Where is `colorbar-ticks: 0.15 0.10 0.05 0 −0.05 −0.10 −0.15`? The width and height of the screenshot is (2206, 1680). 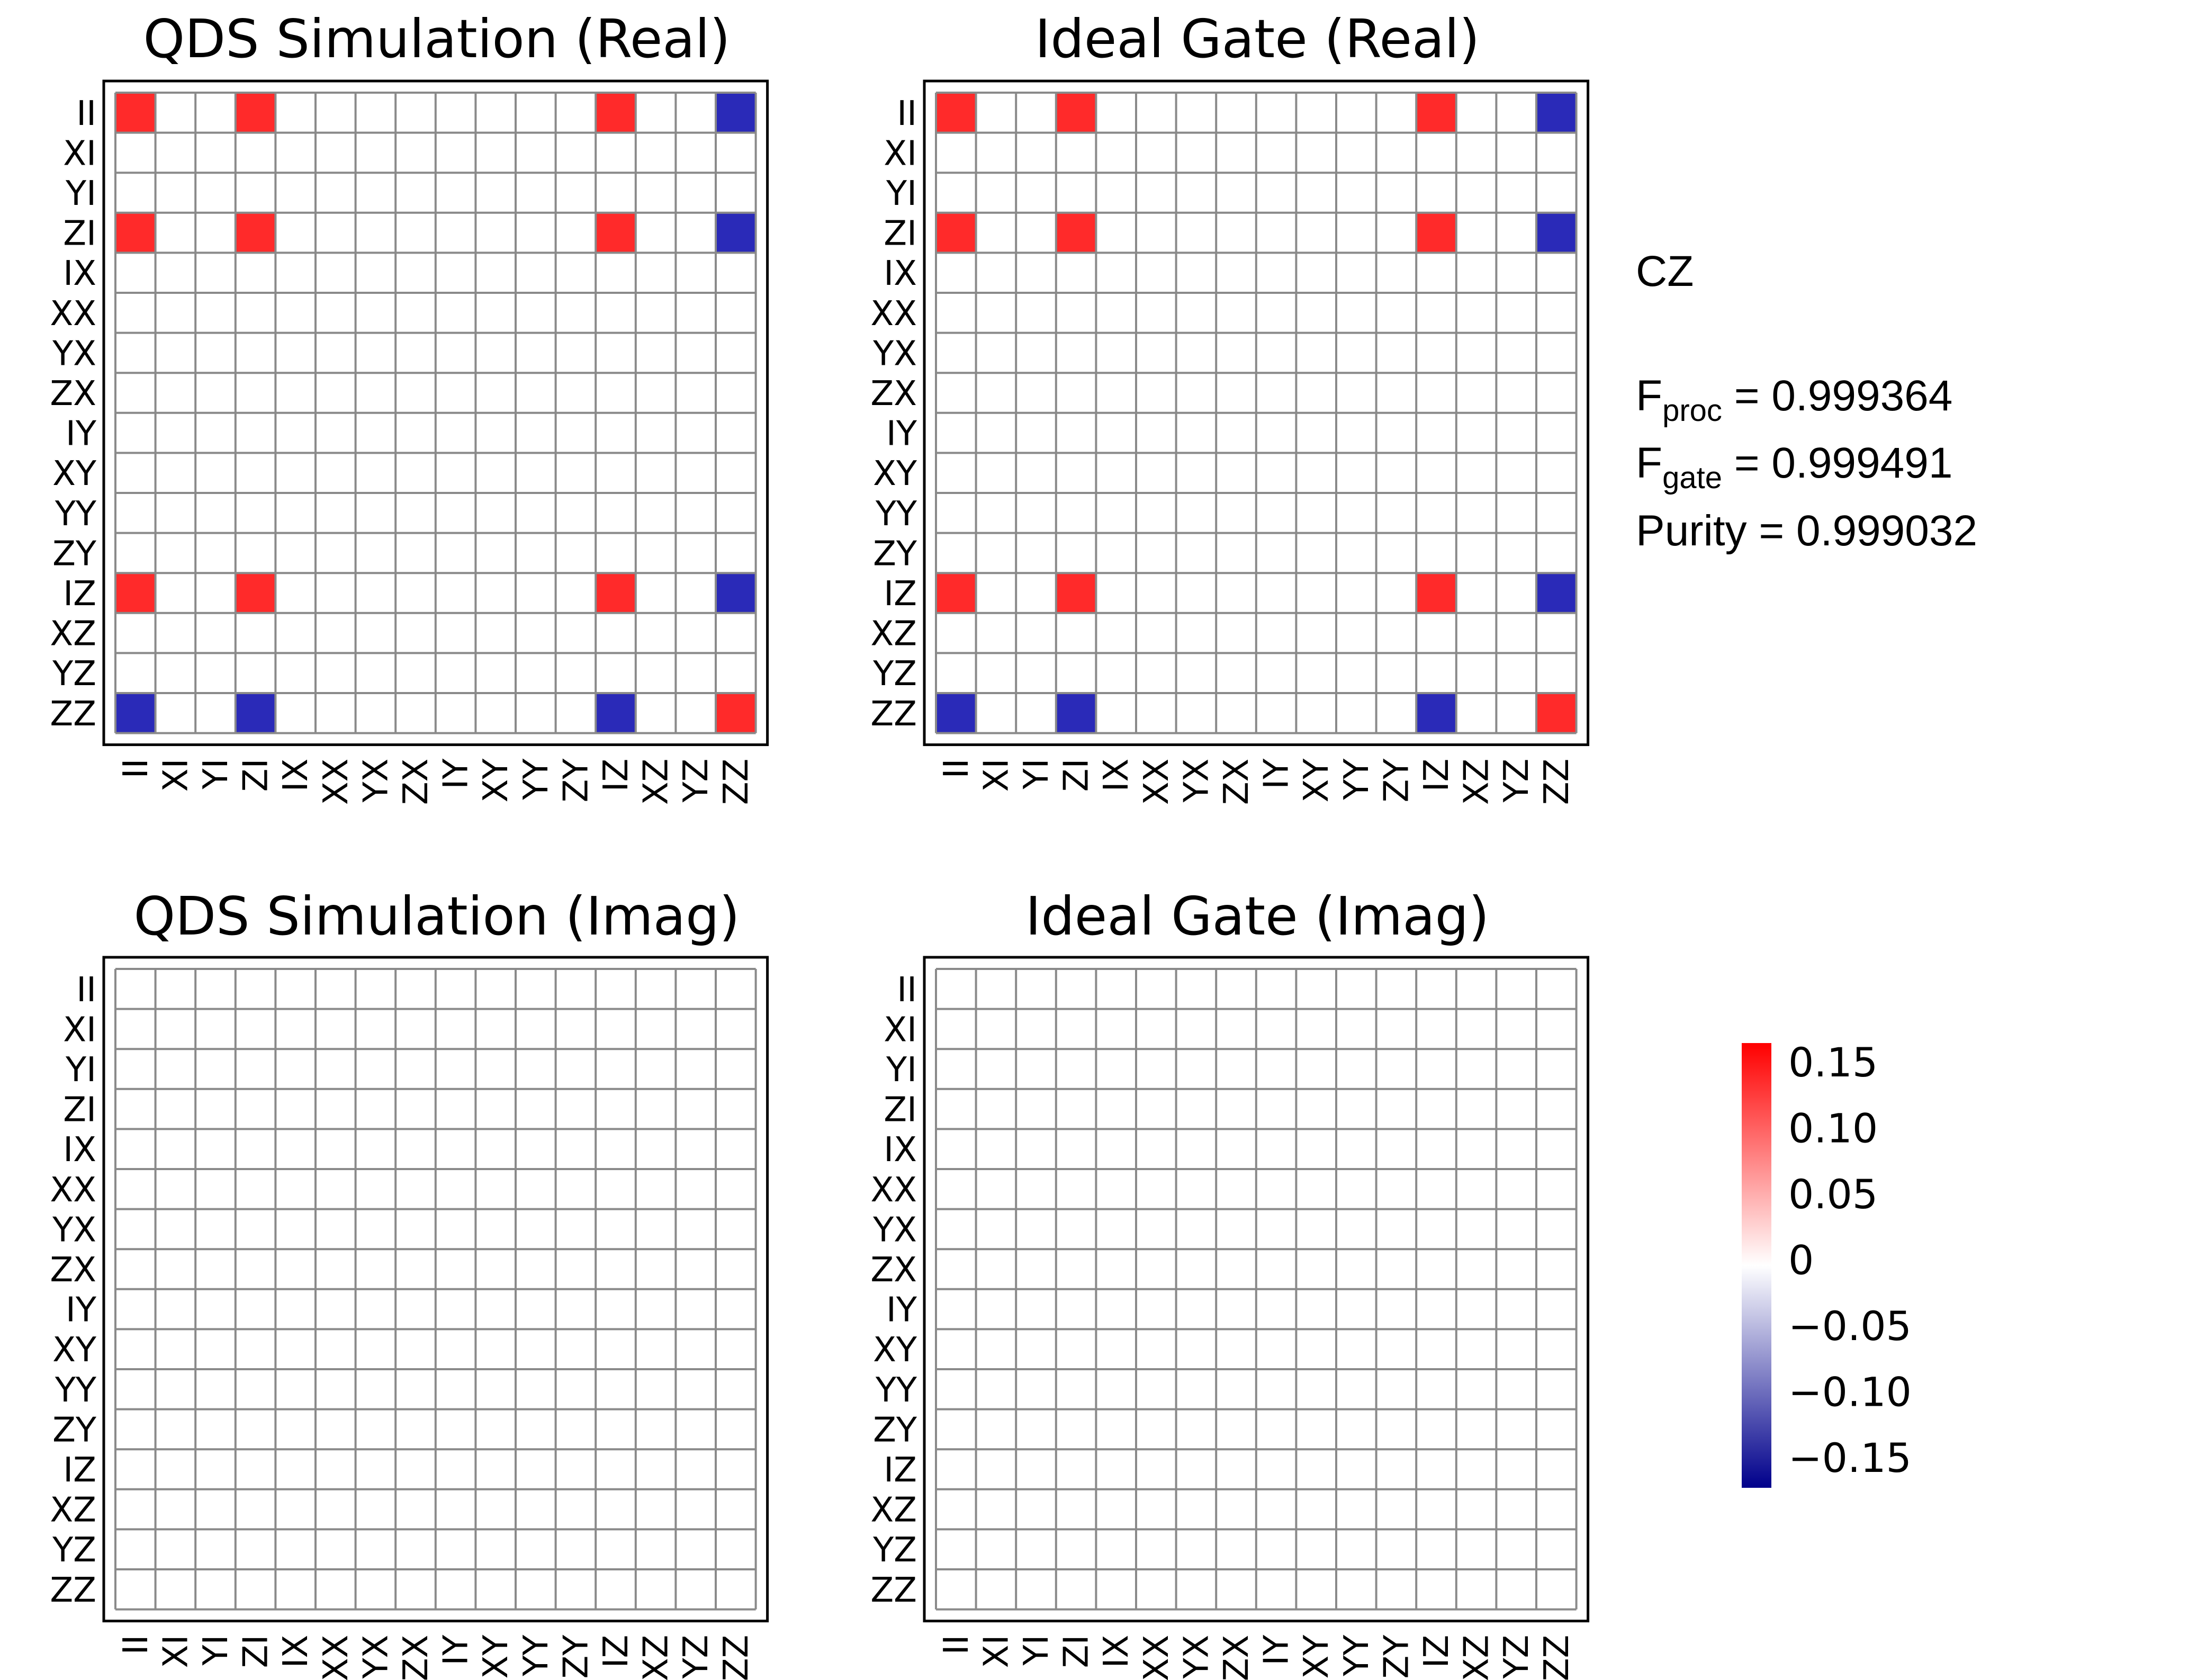
colorbar-ticks: 0.15 0.10 0.05 0 −0.05 −0.10 −0.15 is located at coordinates (1850, 1260).